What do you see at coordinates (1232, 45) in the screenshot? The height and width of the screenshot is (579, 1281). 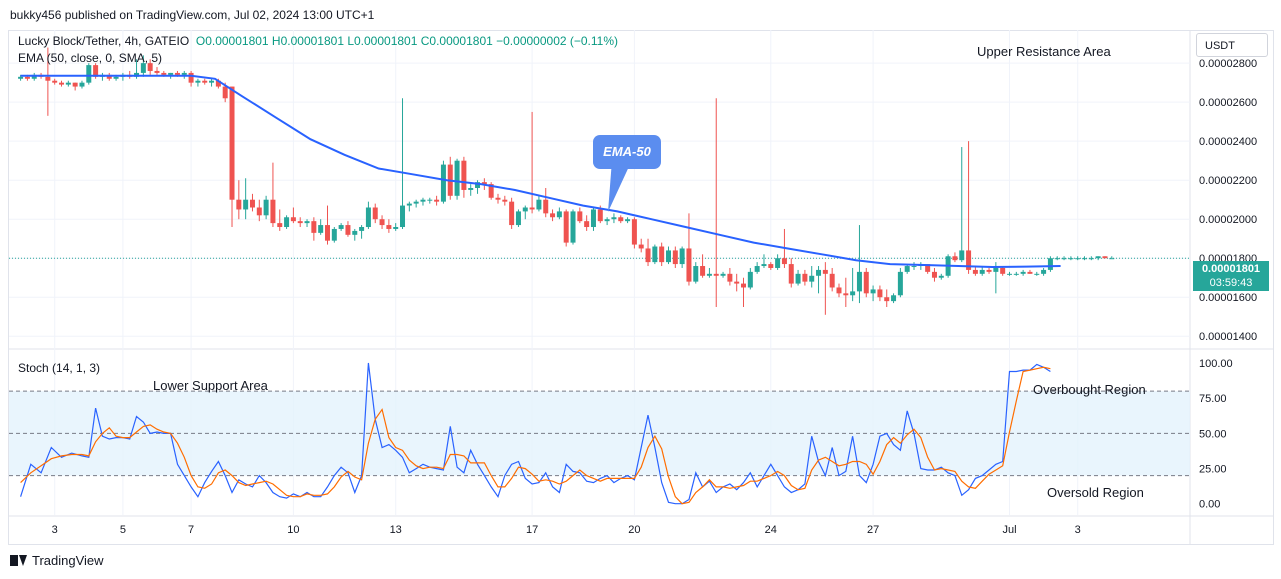 I see `currency-selector: USDT` at bounding box center [1232, 45].